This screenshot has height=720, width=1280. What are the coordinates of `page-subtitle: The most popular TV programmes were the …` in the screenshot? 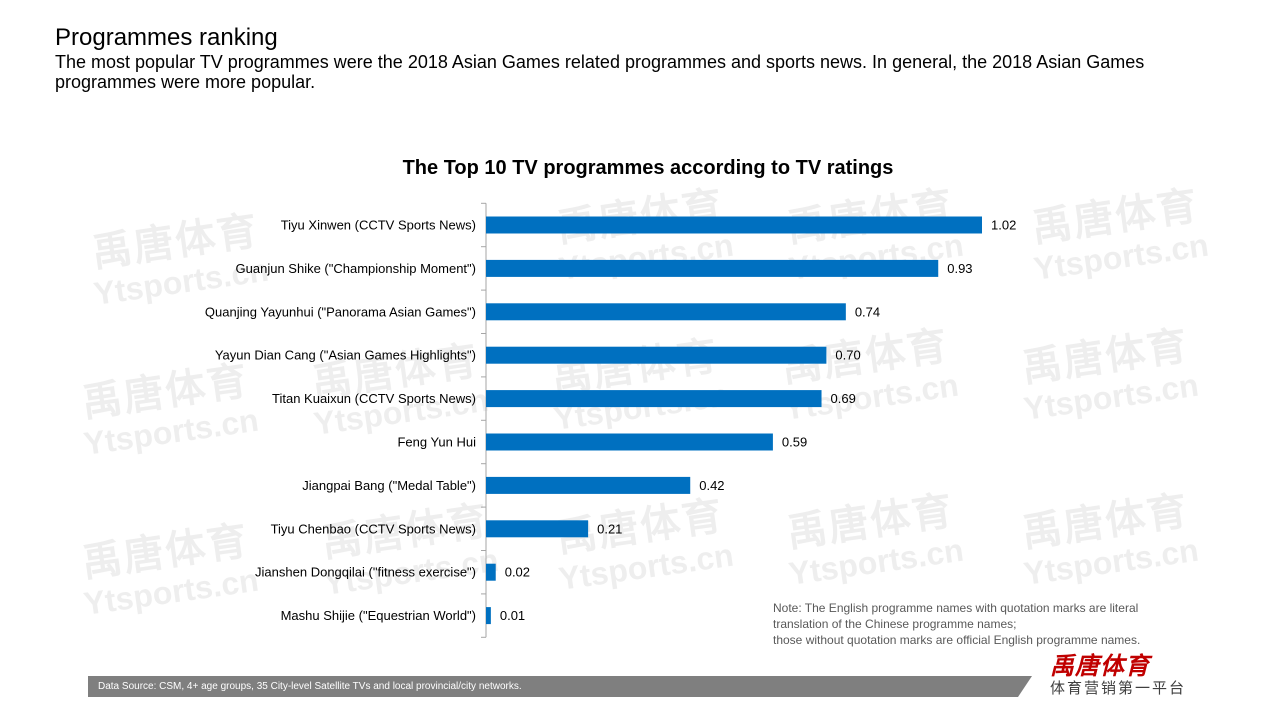 It's located at (600, 72).